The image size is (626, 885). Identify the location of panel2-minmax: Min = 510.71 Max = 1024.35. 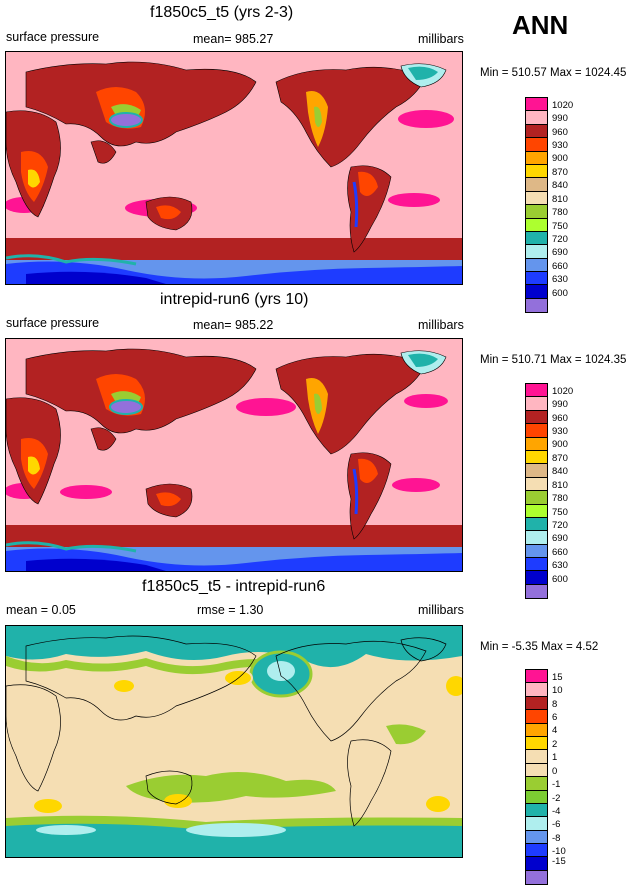
(553, 360).